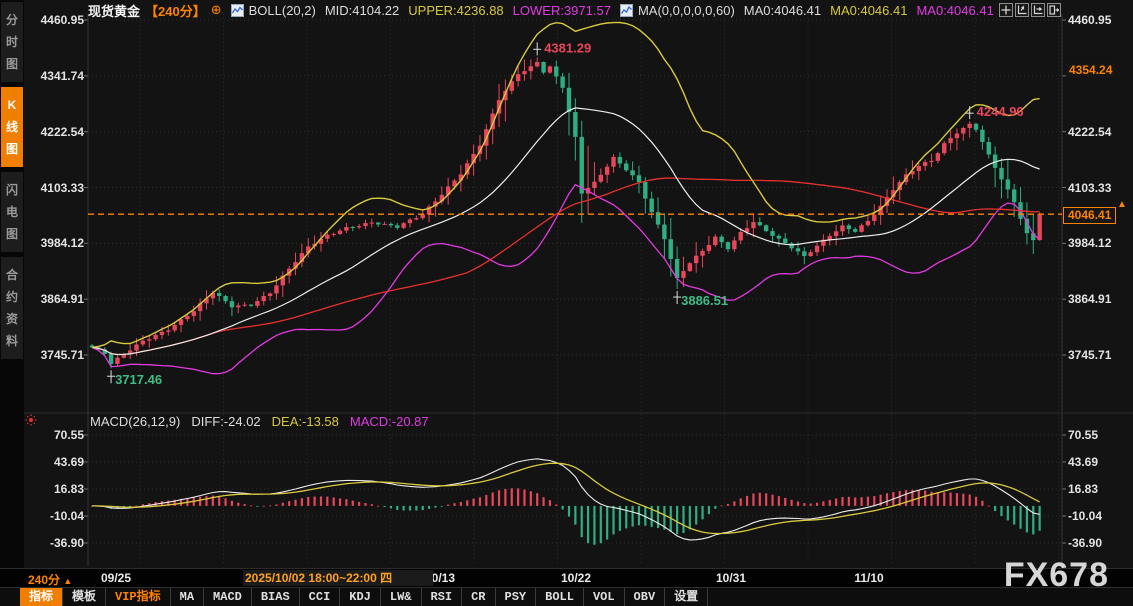  What do you see at coordinates (85, 597) in the screenshot?
I see `toolbar-tab-1: 模板` at bounding box center [85, 597].